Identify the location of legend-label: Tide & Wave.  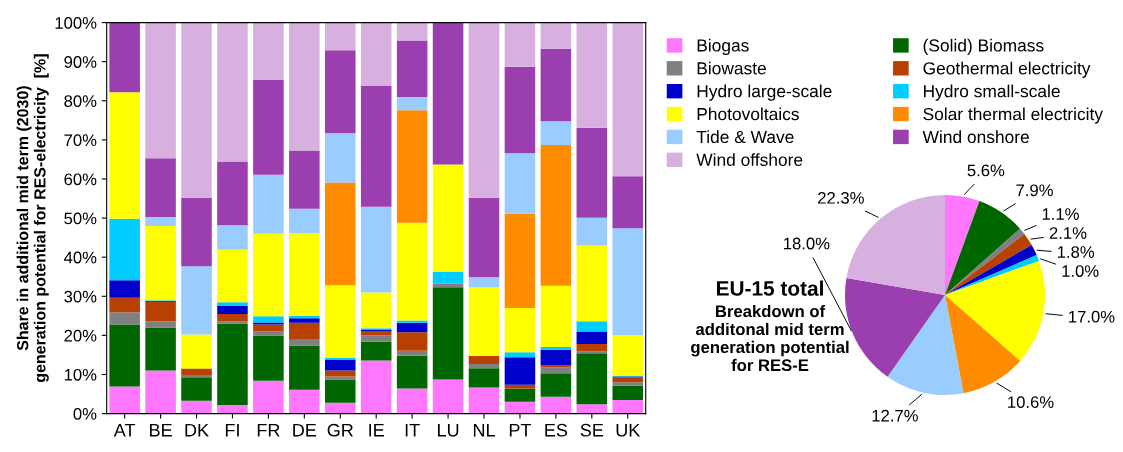
(745, 137).